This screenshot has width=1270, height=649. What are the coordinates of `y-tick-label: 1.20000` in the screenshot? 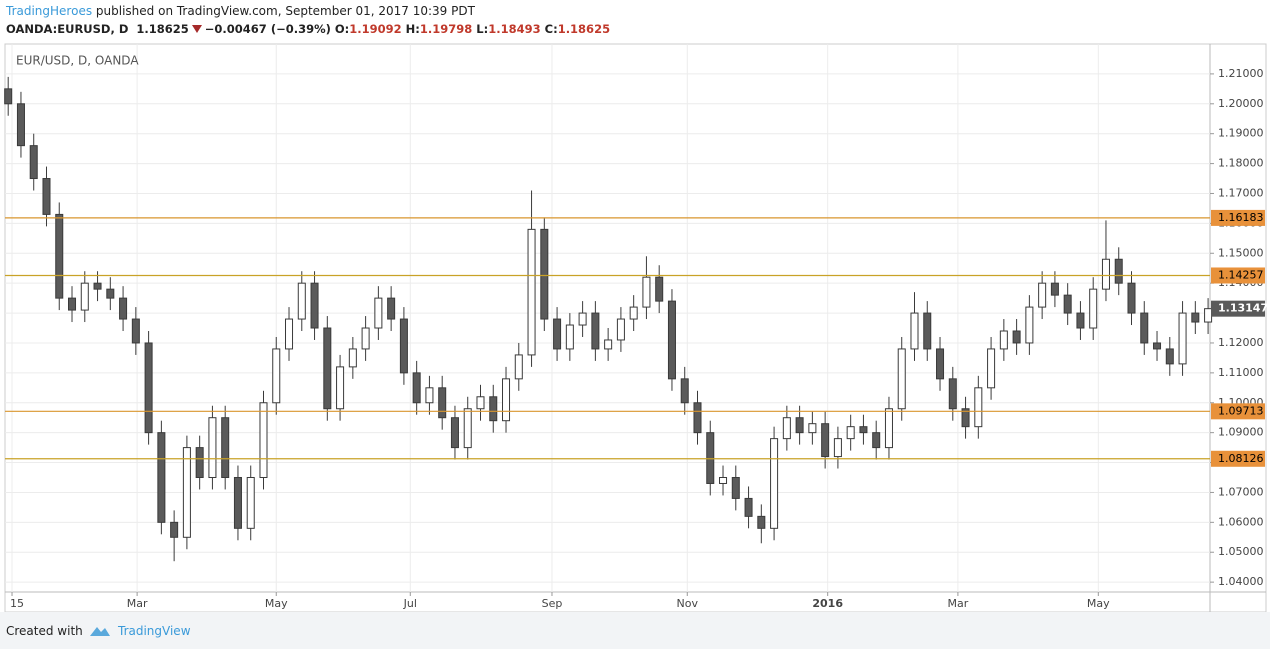 It's located at (1241, 103).